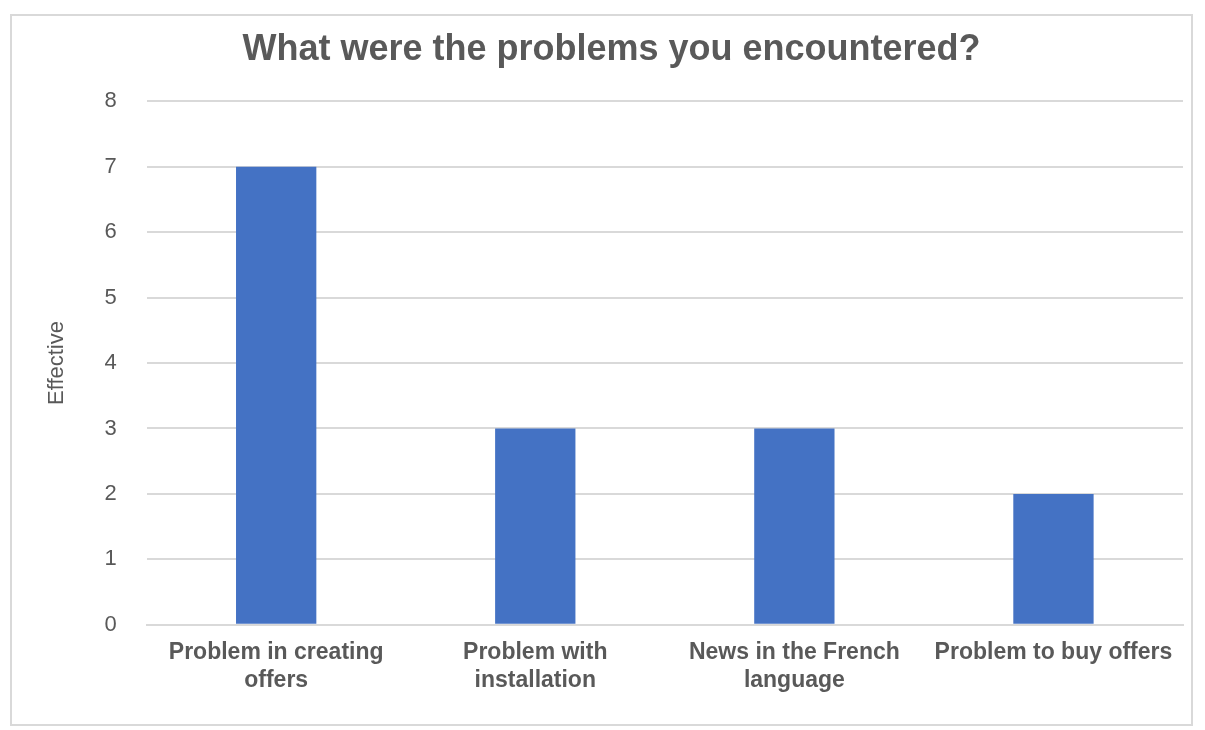  What do you see at coordinates (110, 558) in the screenshot?
I see `y-tick-label: 1` at bounding box center [110, 558].